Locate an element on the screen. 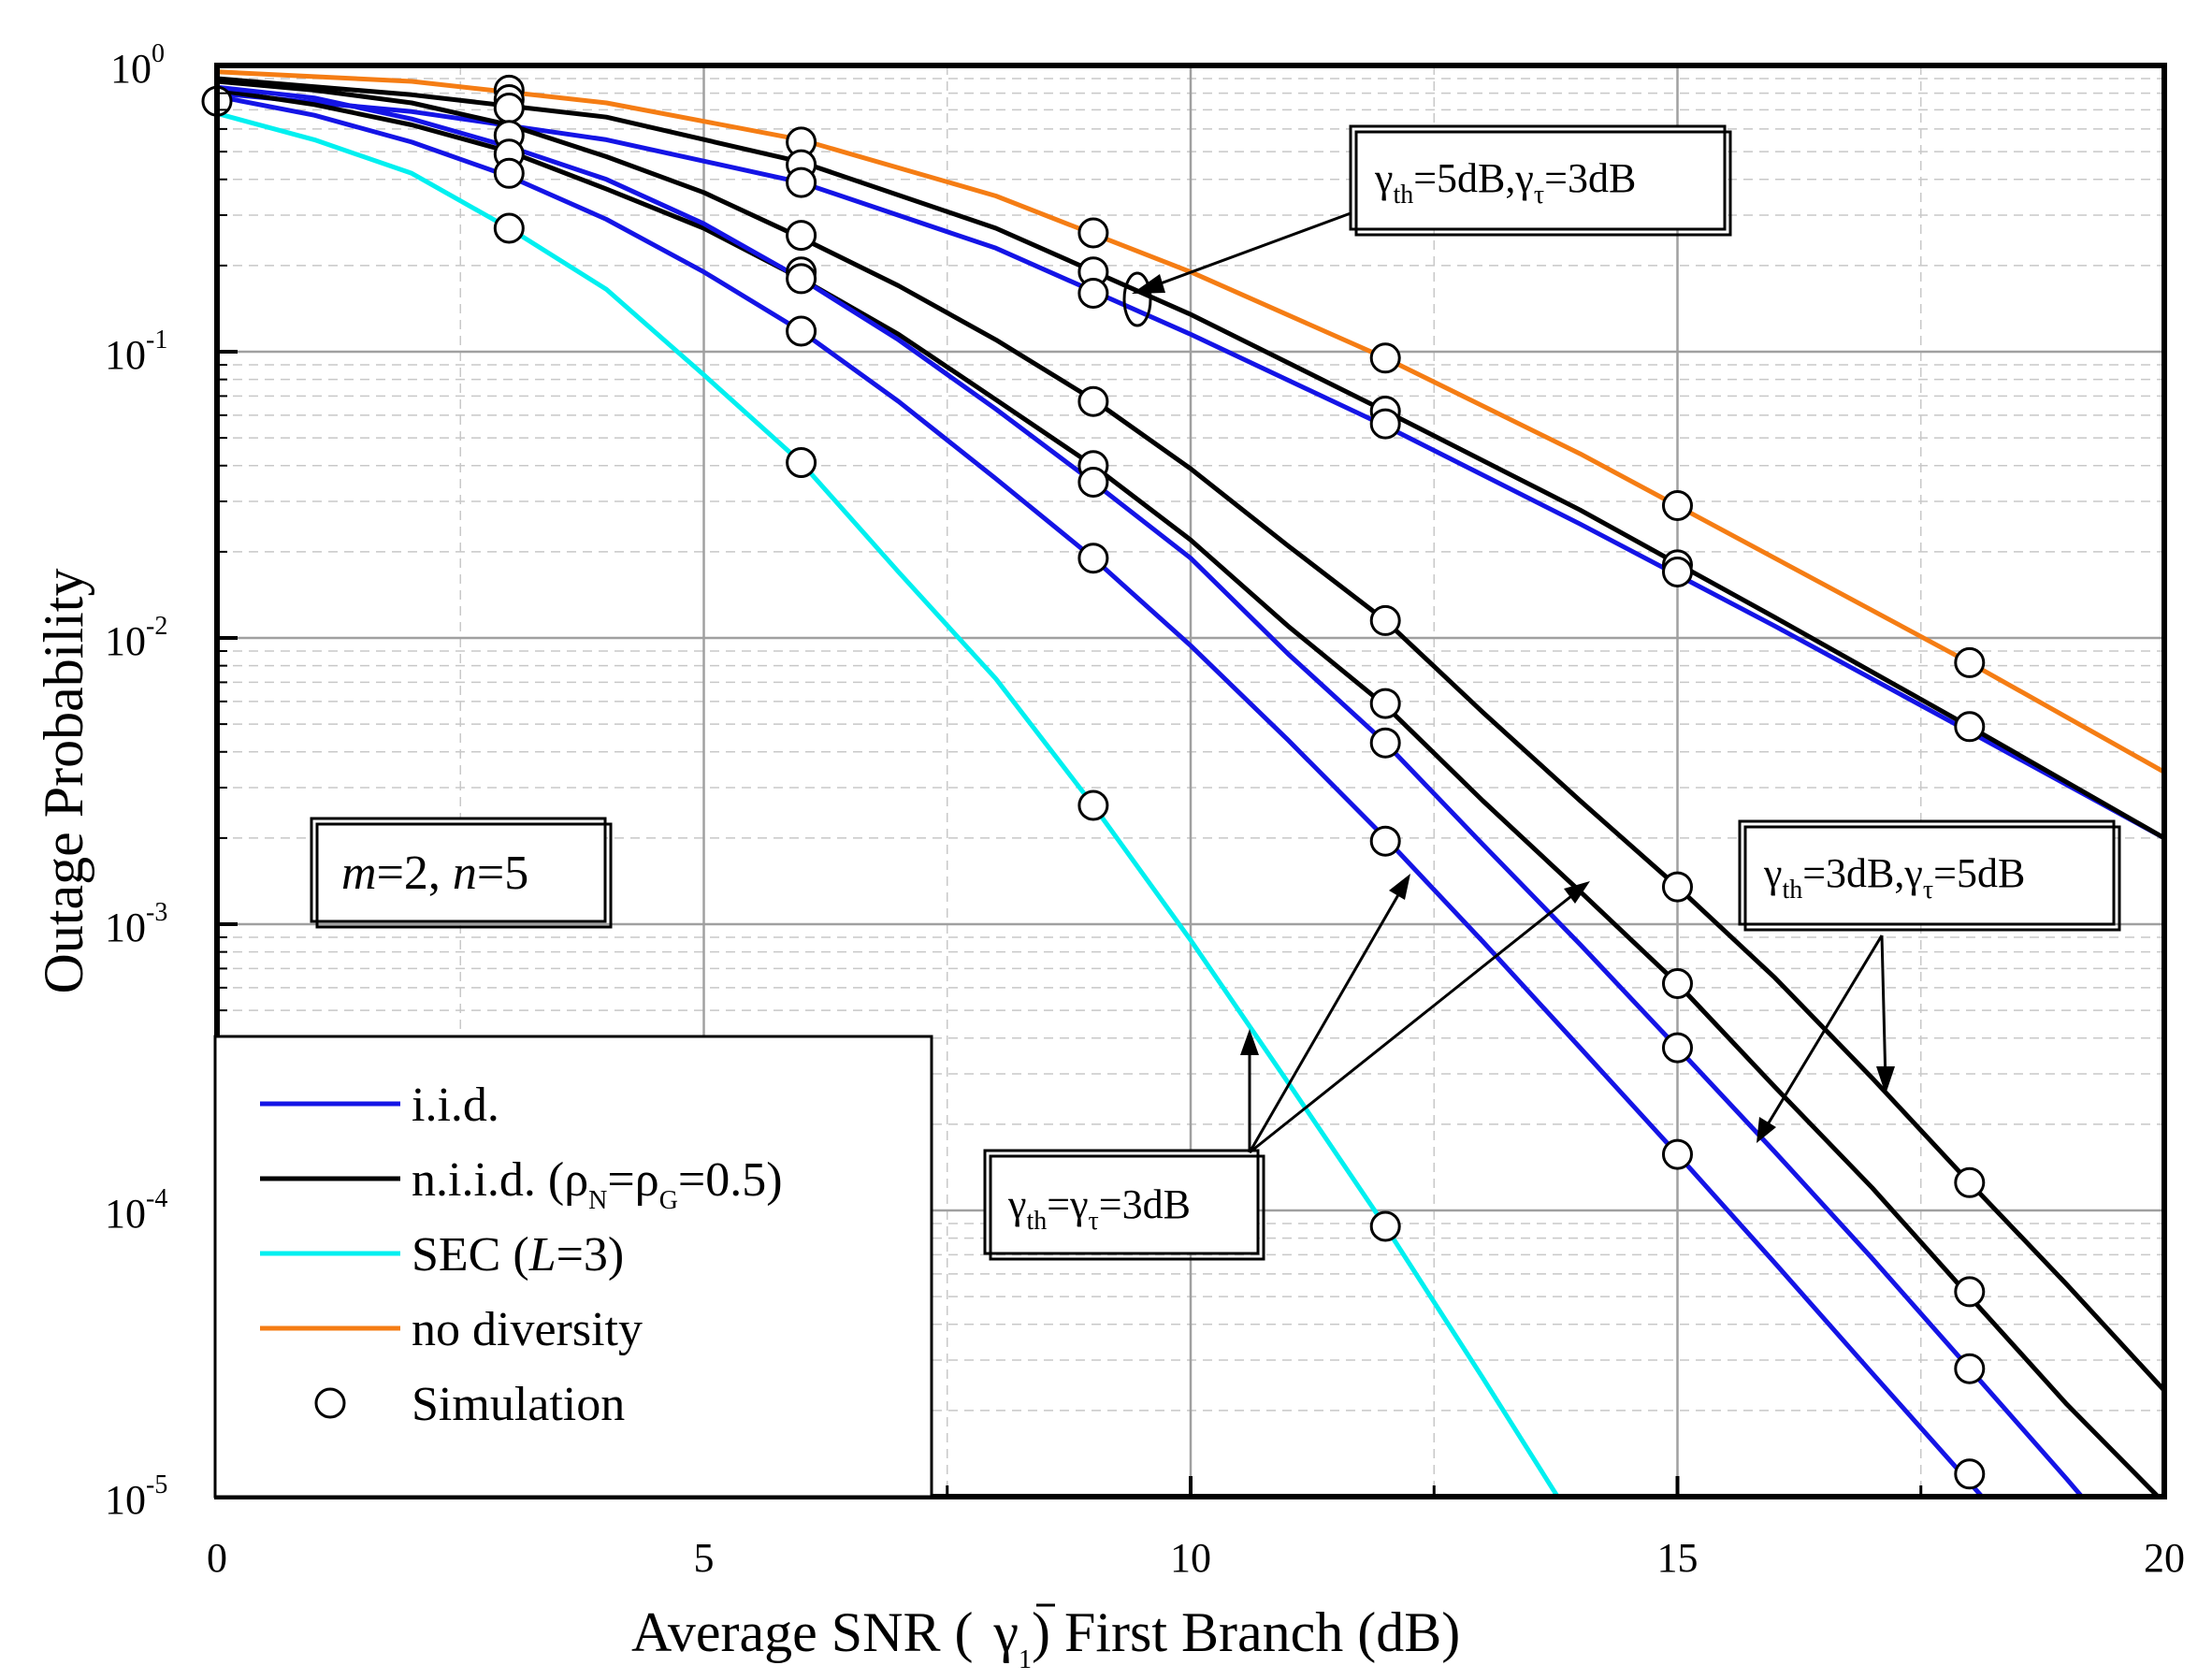  legend-label-sec: SEC (L=3) is located at coordinates (518, 1255).